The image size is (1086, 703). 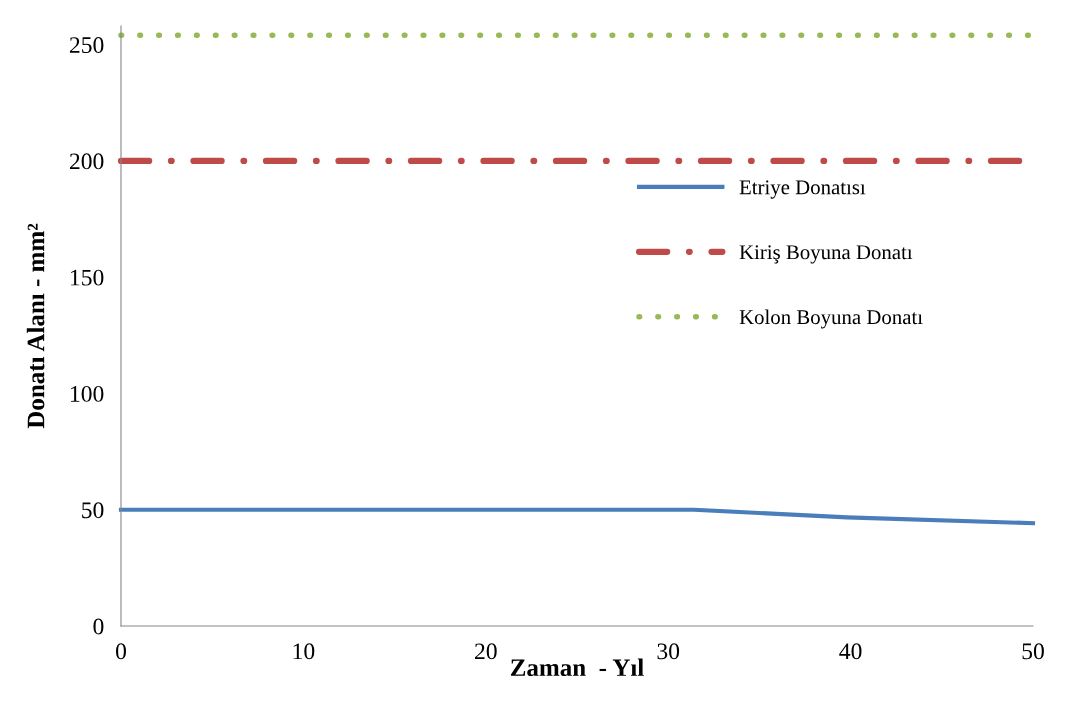 I want to click on y-tick-label: 0, so click(x=98, y=626).